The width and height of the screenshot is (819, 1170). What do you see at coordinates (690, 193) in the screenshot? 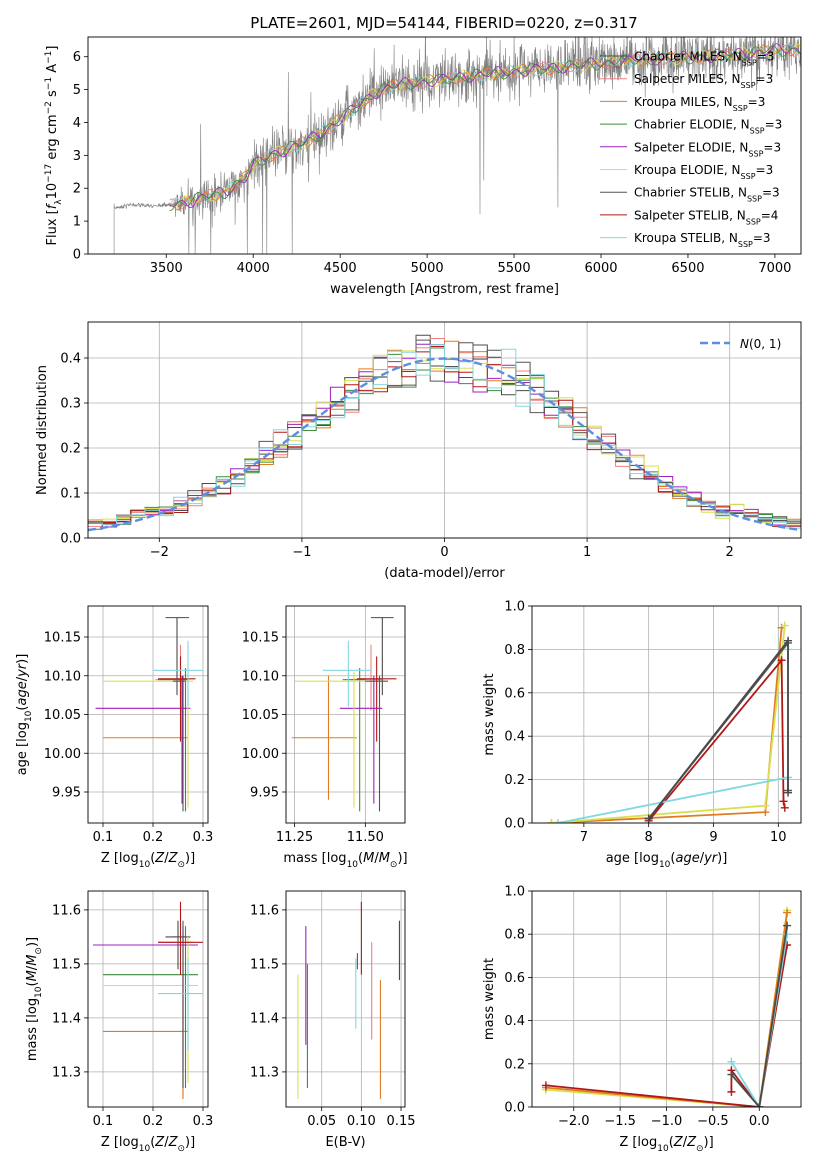
I see `legend-name: Chabrier STELIB, N` at bounding box center [690, 193].